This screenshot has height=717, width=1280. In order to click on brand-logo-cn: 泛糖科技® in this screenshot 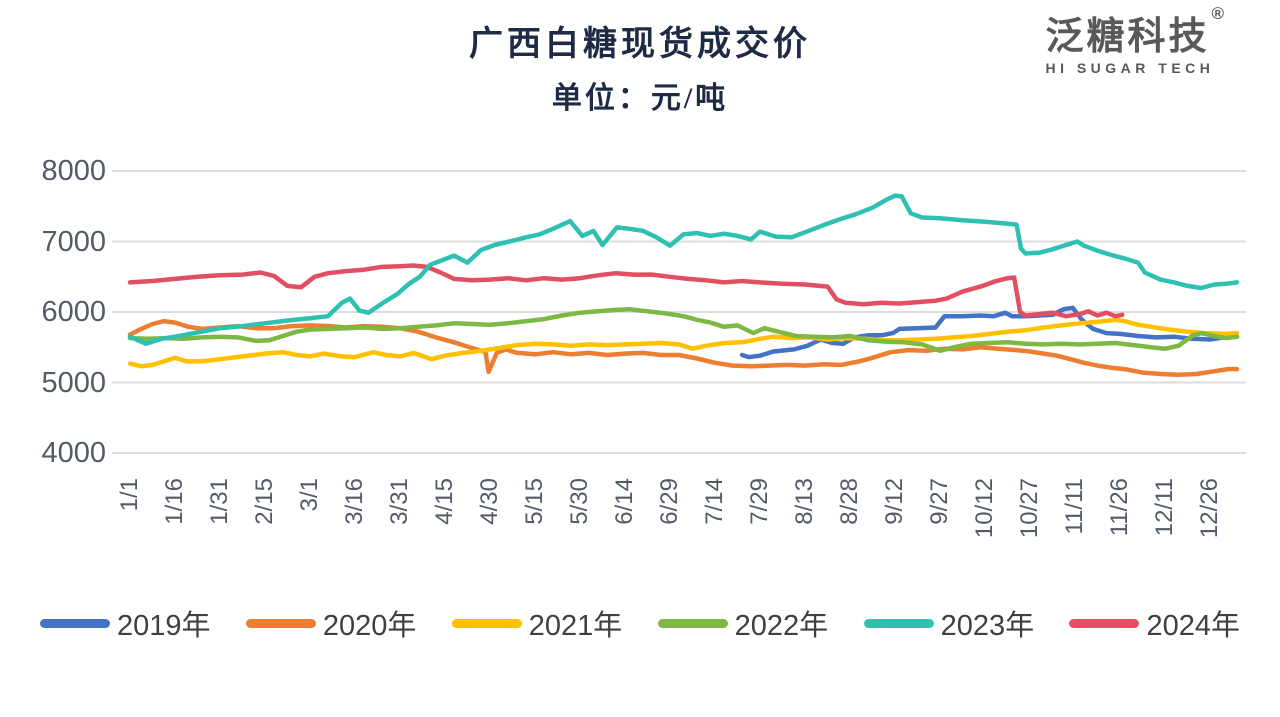, I will do `click(1134, 31)`.